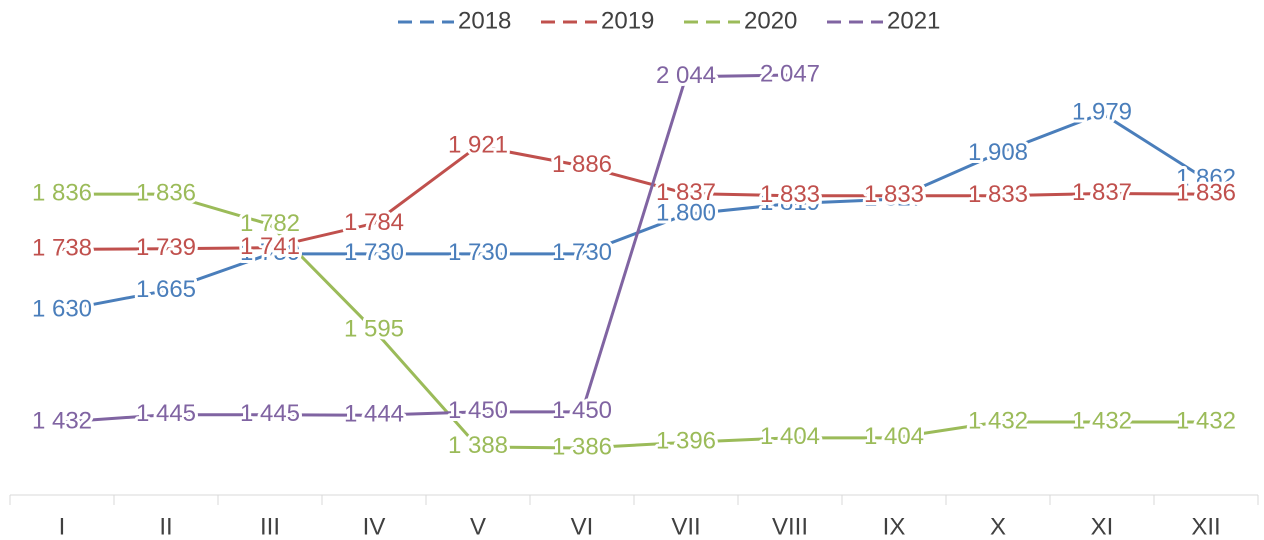 This screenshot has width=1264, height=540. Describe the element at coordinates (270, 526) in the screenshot. I see `x-tick-label: III` at that location.